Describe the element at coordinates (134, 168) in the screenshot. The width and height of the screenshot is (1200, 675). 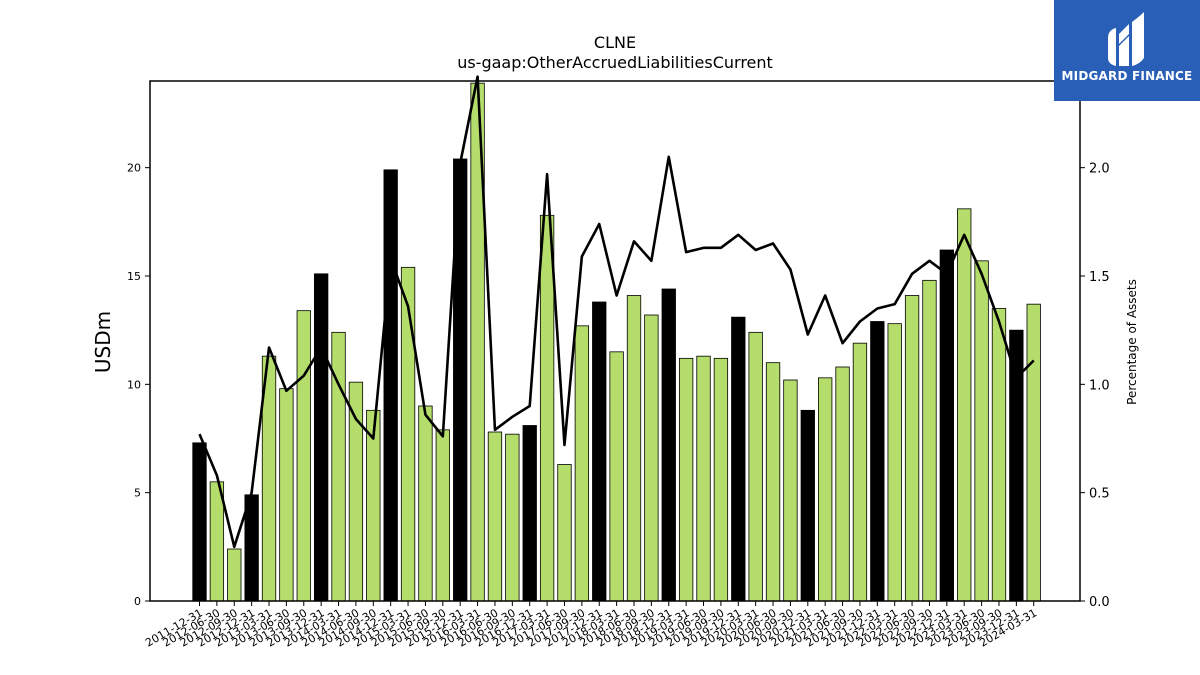
I see `y-tick-label: 20` at that location.